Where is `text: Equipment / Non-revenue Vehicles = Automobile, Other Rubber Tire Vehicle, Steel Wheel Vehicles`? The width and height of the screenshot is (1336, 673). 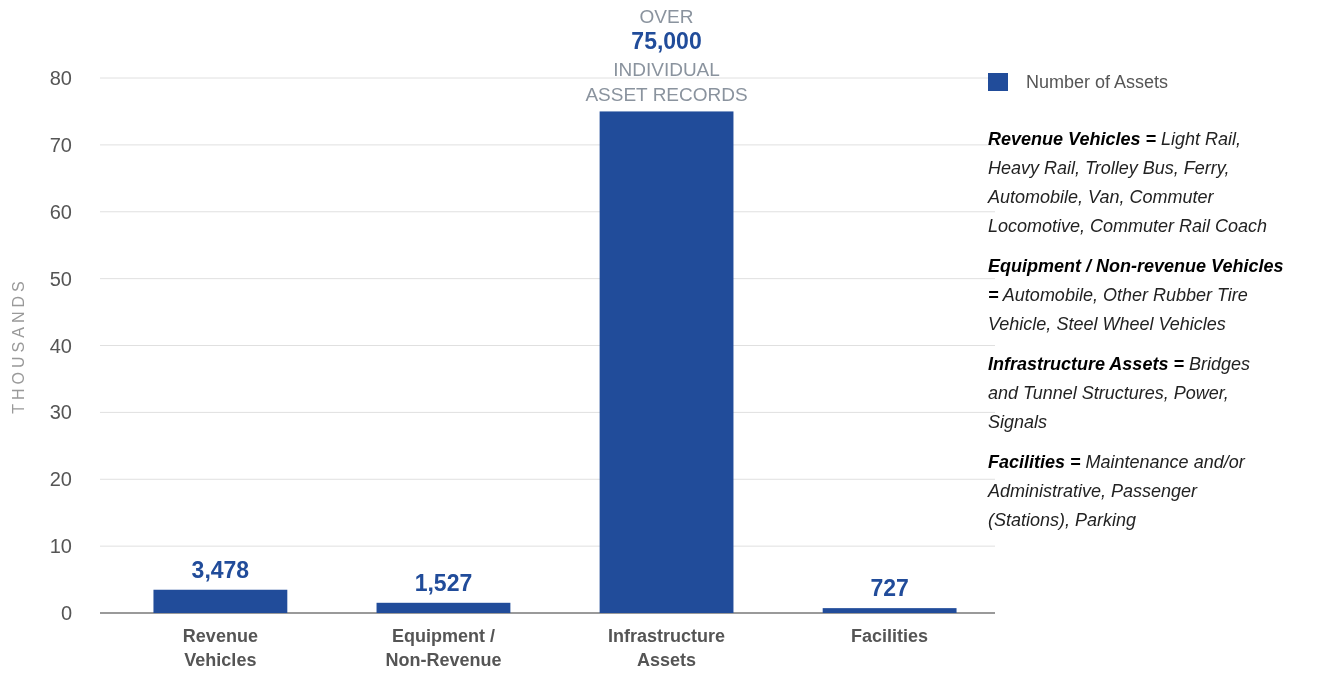 text: Equipment / Non-revenue Vehicles = Automobile, Other Rubber Tire Vehicle, Steel Wheel Vehicles is located at coordinates (1136, 295).